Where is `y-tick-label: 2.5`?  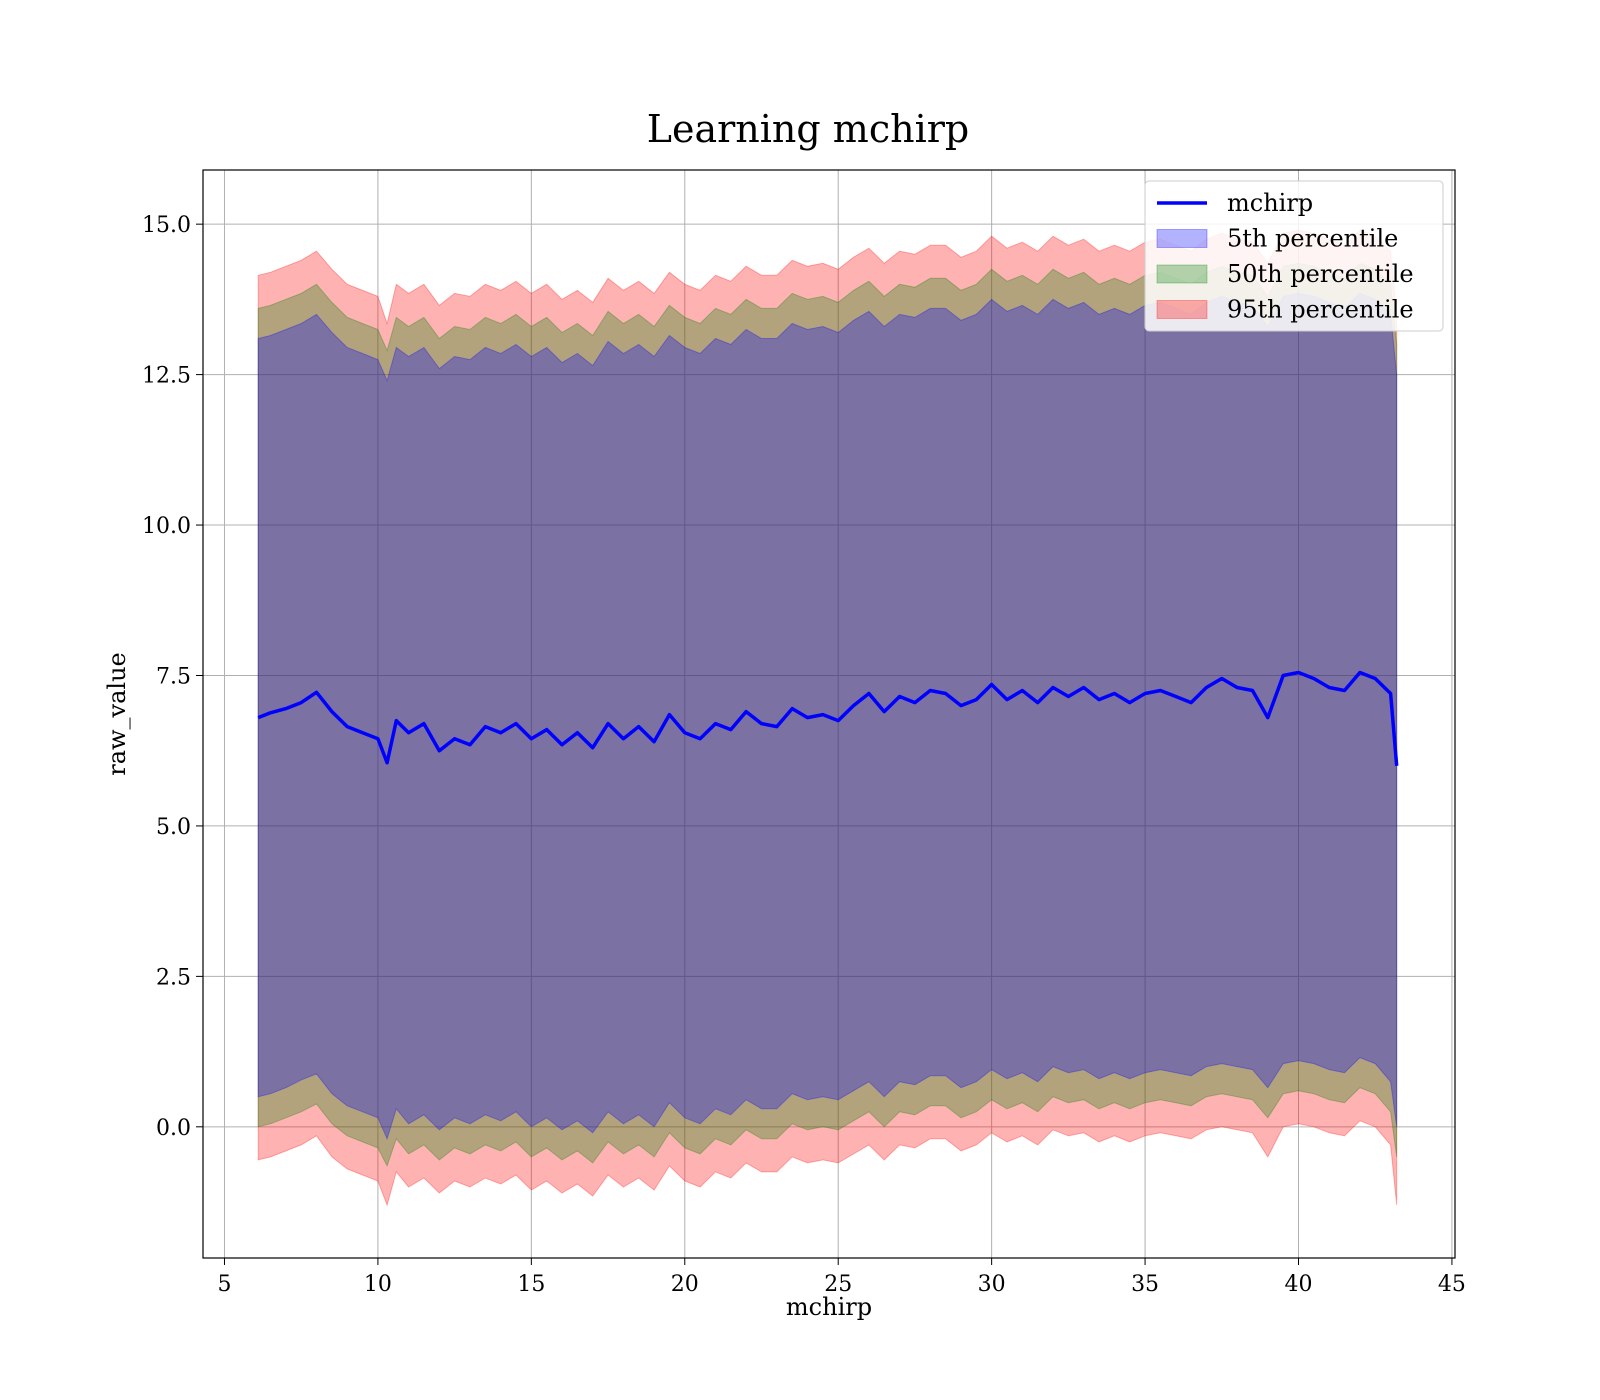
y-tick-label: 2.5 is located at coordinates (173, 977).